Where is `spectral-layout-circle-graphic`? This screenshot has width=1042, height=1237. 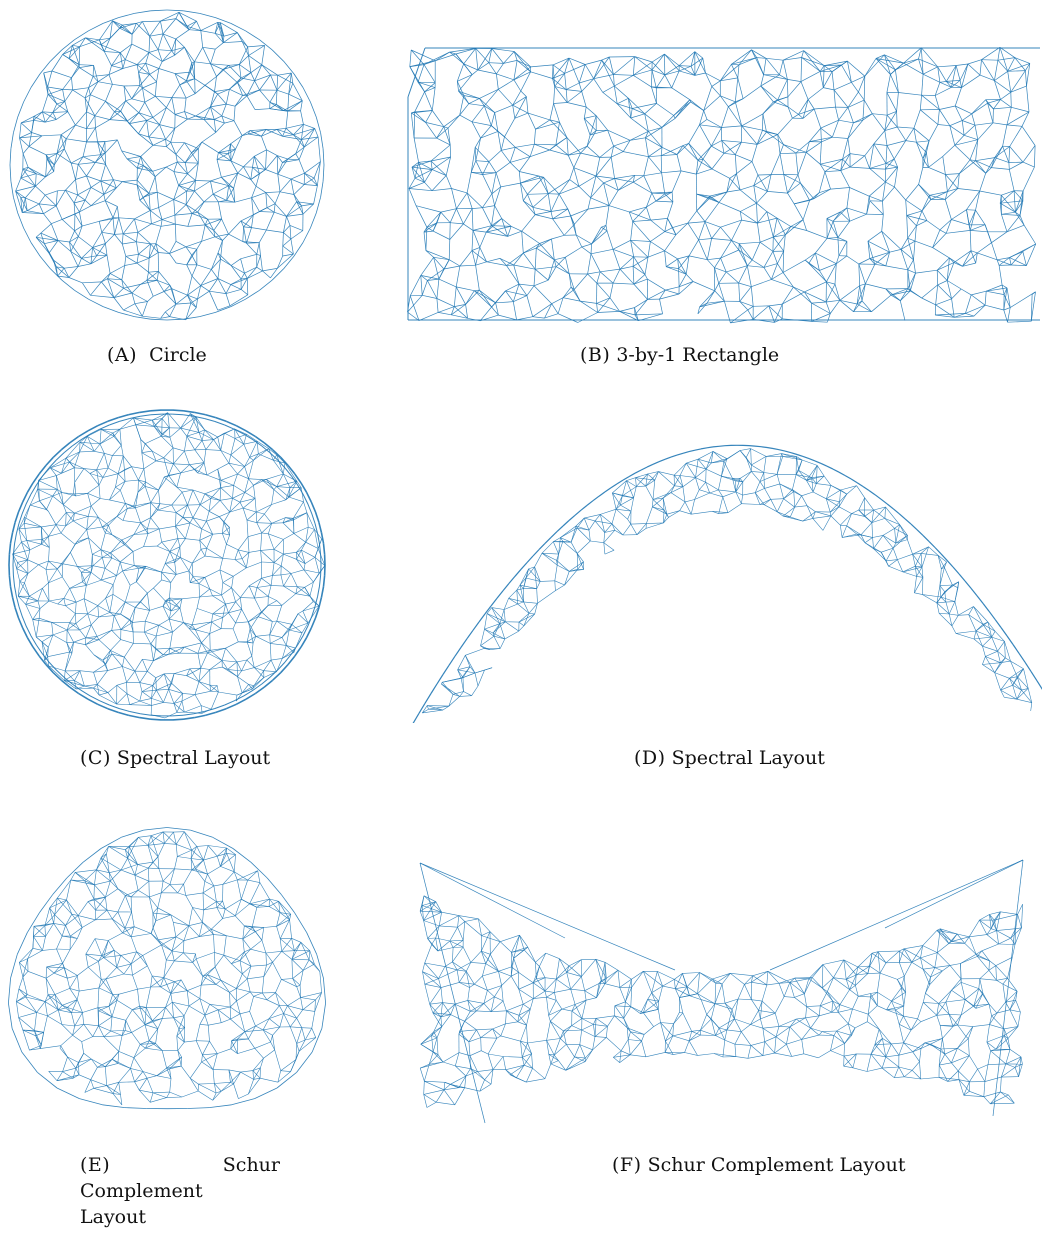 spectral-layout-circle-graphic is located at coordinates (167, 565).